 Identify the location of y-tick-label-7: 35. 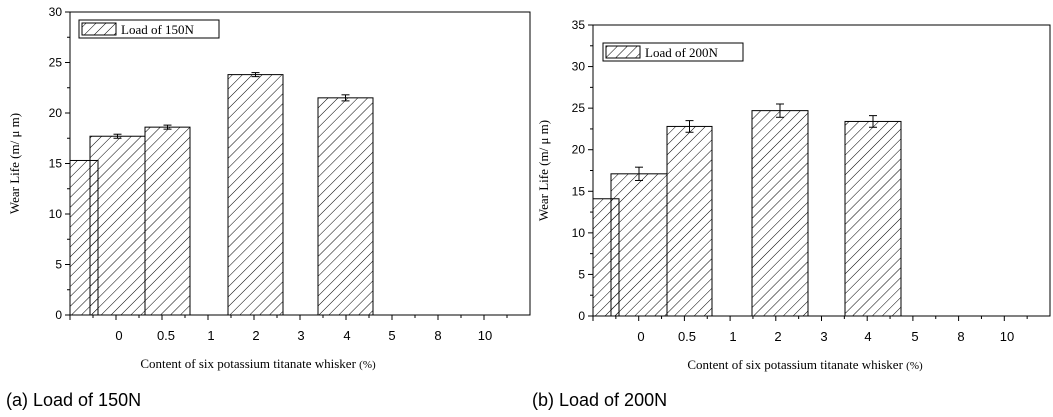
(579, 25).